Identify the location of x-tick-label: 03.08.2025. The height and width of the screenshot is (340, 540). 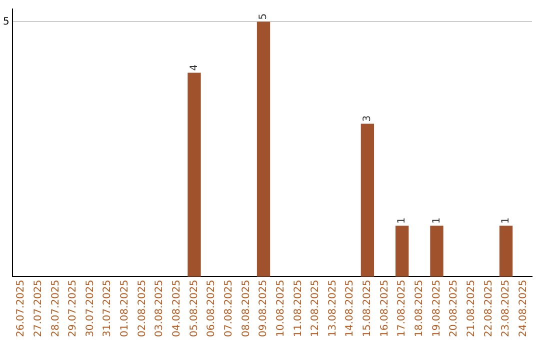
(160, 309).